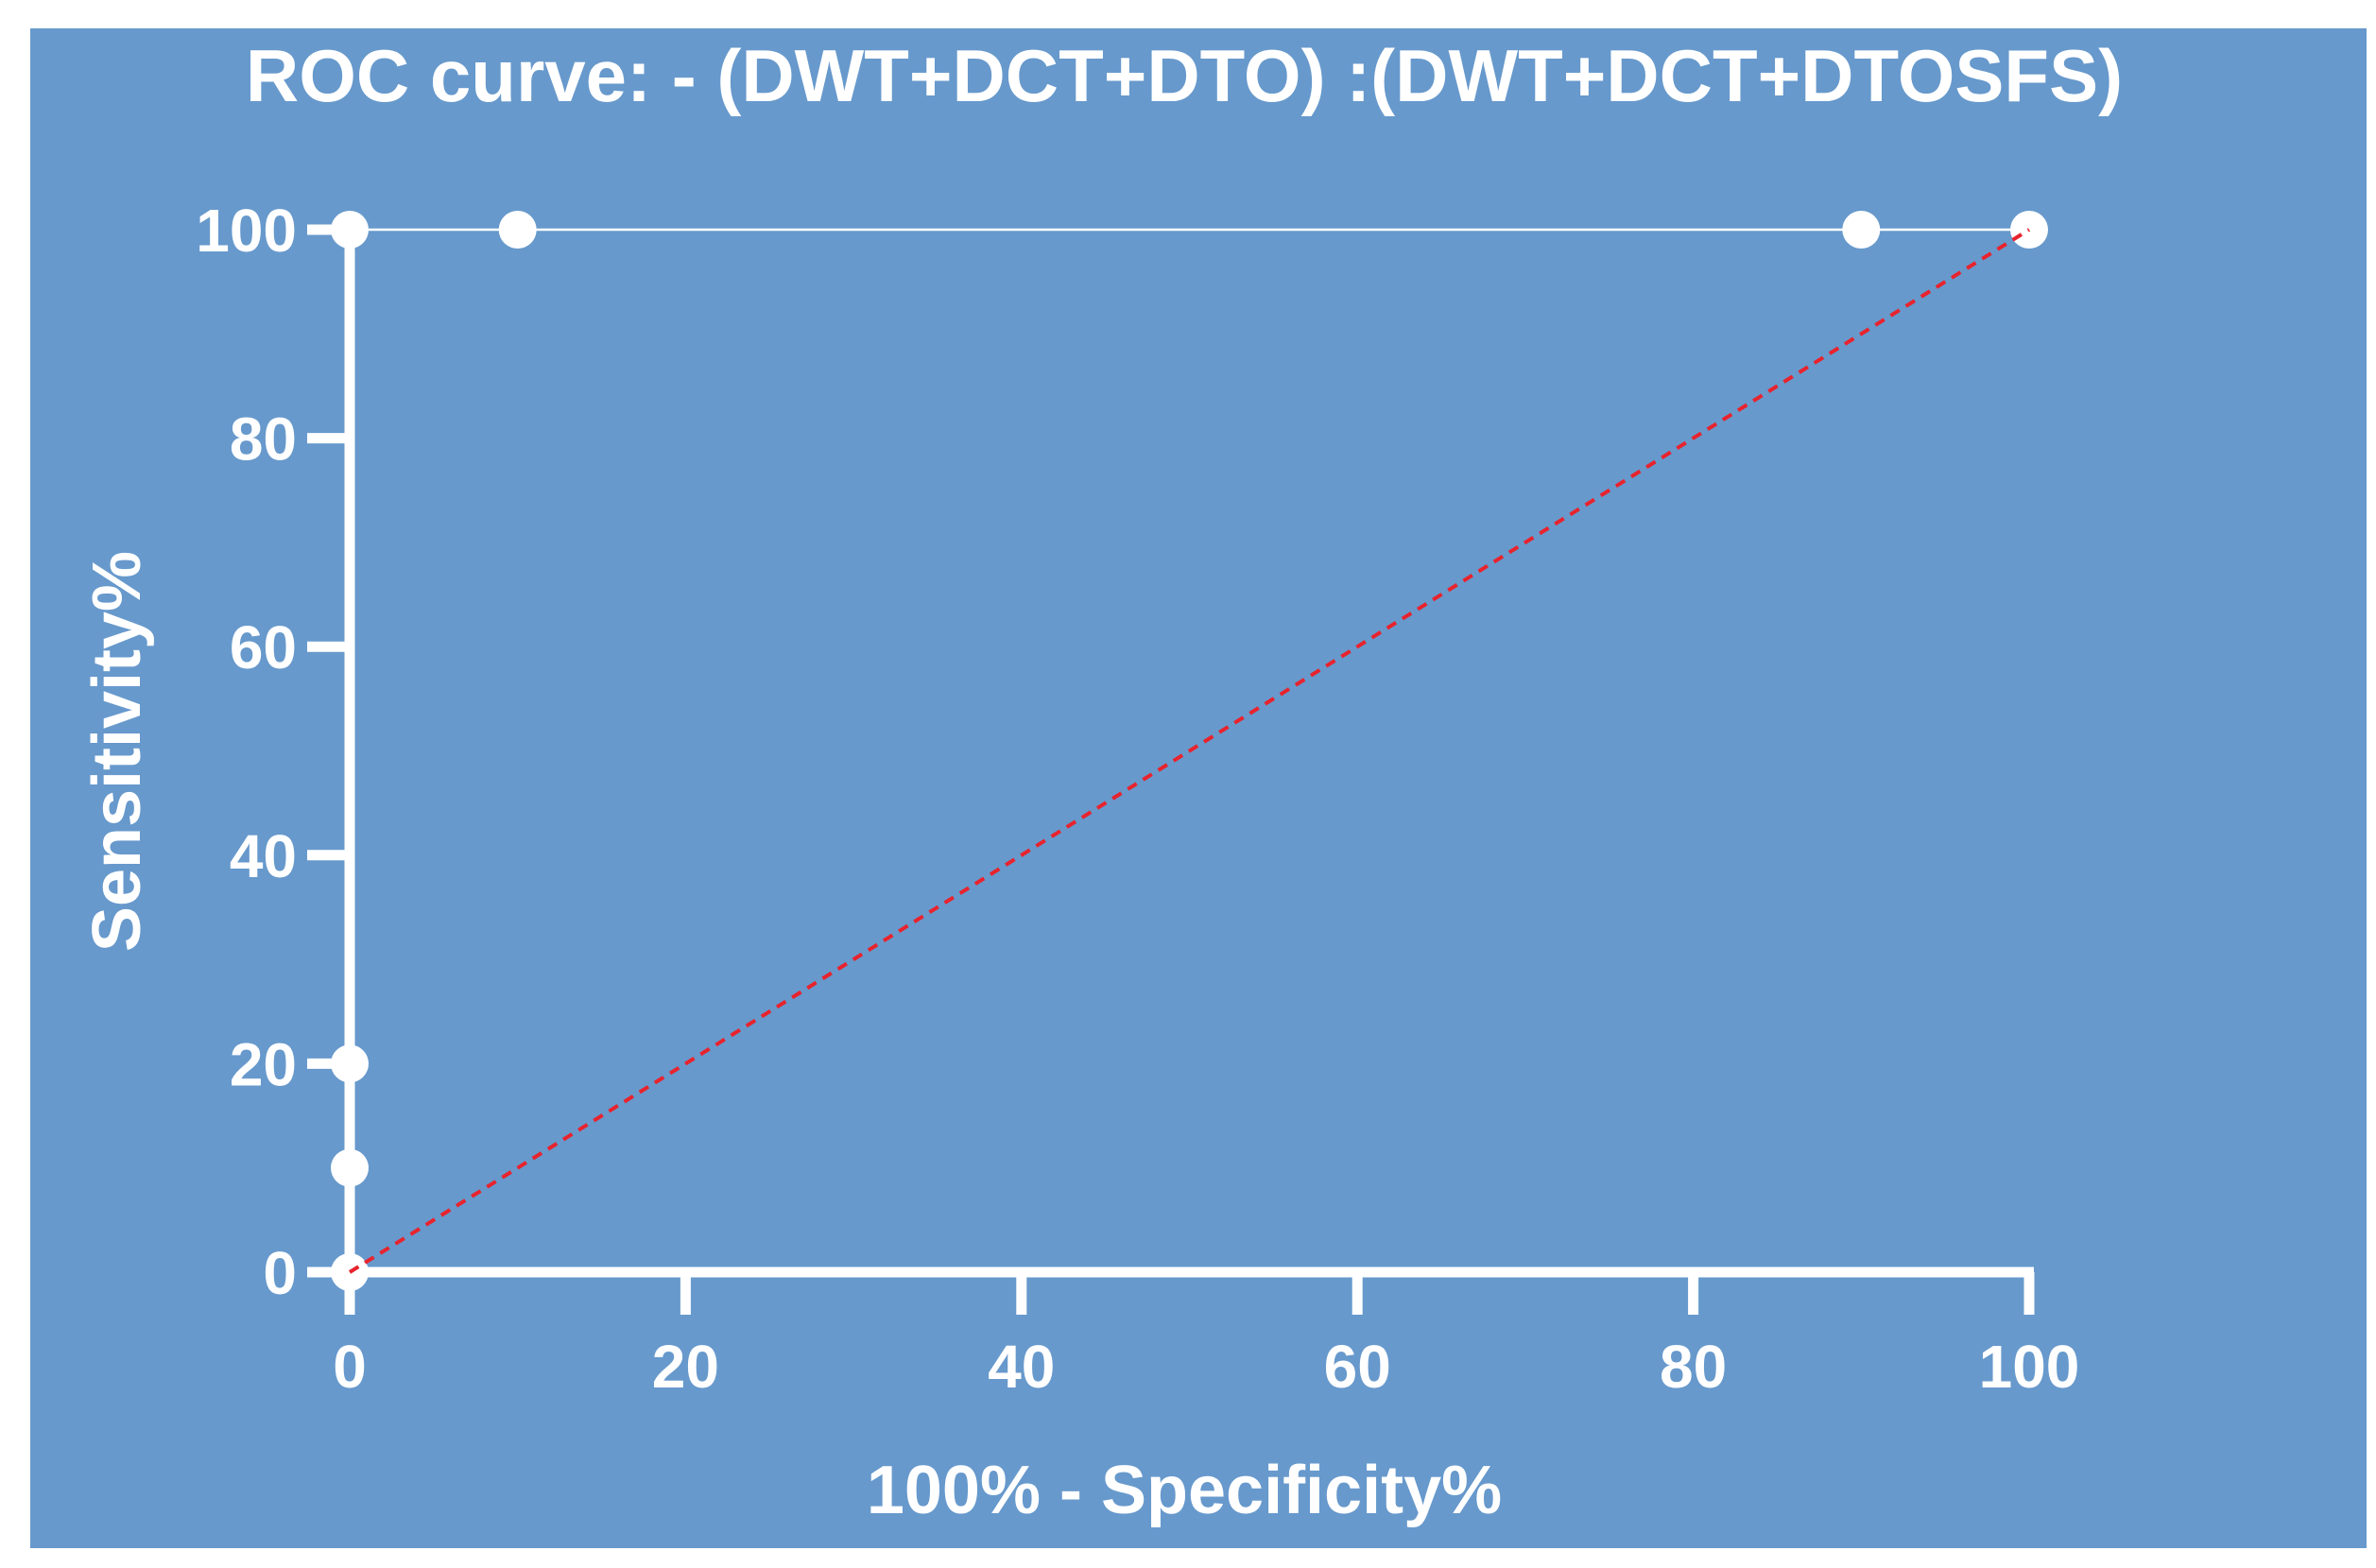  Describe the element at coordinates (263, 856) in the screenshot. I see `y-tick-label: 40` at that location.